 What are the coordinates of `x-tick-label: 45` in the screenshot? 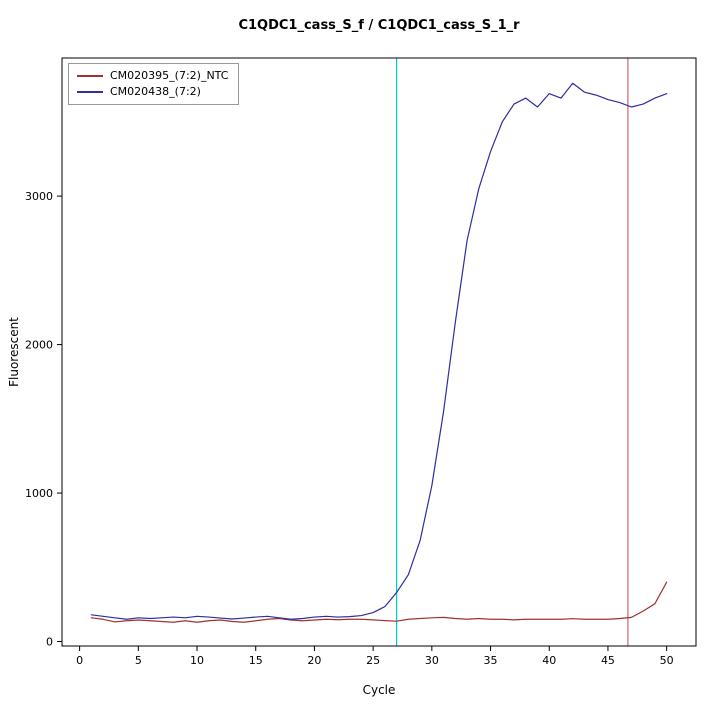 It's located at (608, 660).